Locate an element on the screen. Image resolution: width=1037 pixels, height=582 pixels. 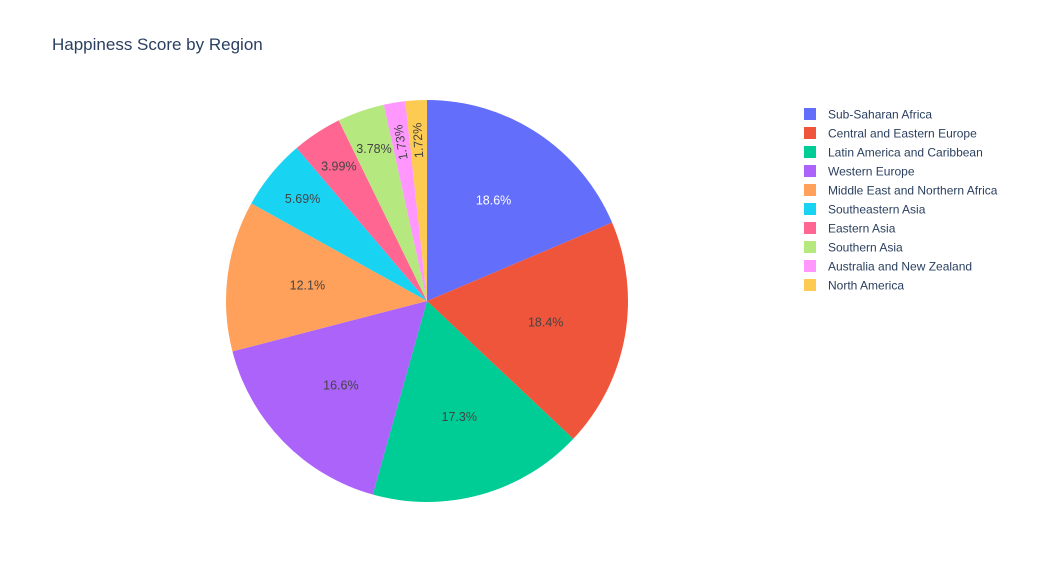
pie-slice-middle-east-and-northern-africa is located at coordinates (326, 277).